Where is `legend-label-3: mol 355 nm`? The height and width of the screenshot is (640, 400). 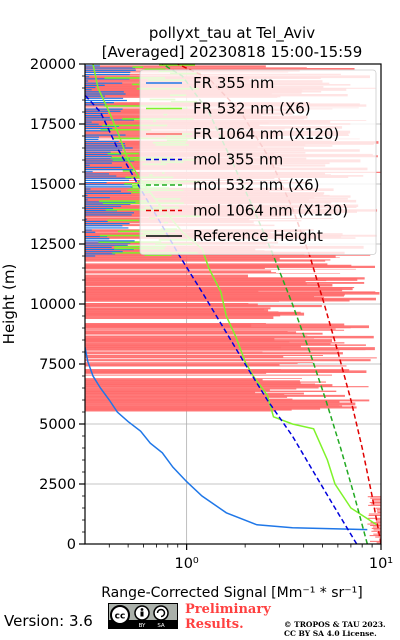 legend-label-3: mol 355 nm is located at coordinates (238, 160).